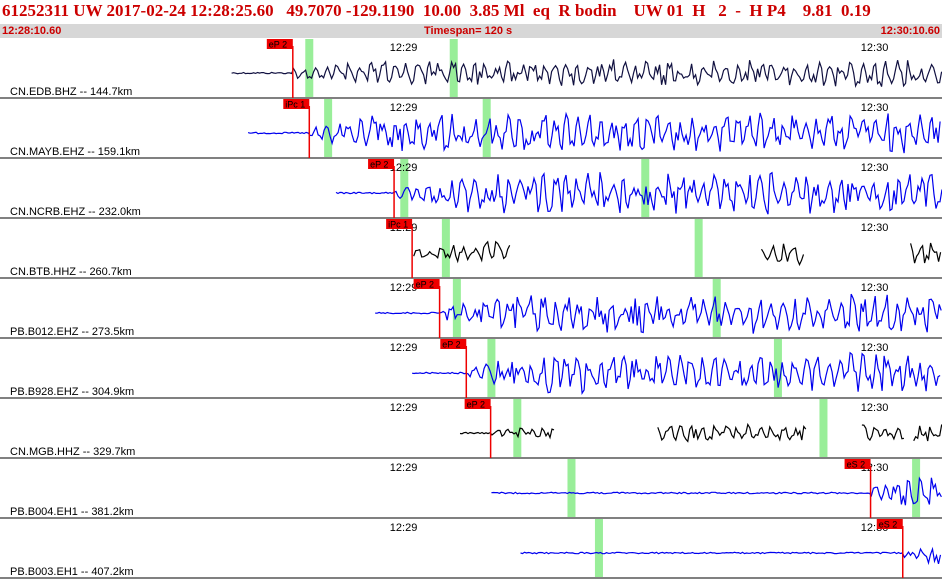 This screenshot has height=585, width=942. I want to click on station-label: CN.MGB.HHZ -- 329.7km, so click(72, 452).